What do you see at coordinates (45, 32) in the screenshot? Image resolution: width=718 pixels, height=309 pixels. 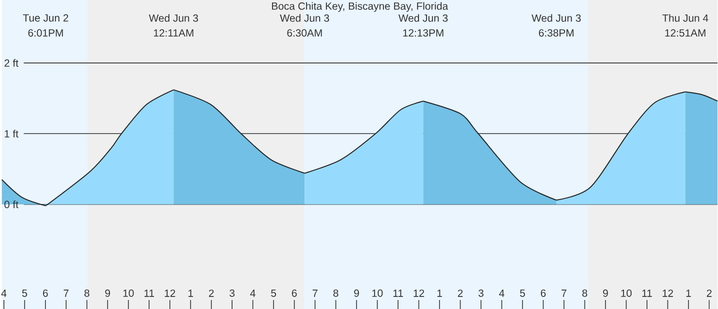 I see `annotation: 6:01PM` at bounding box center [45, 32].